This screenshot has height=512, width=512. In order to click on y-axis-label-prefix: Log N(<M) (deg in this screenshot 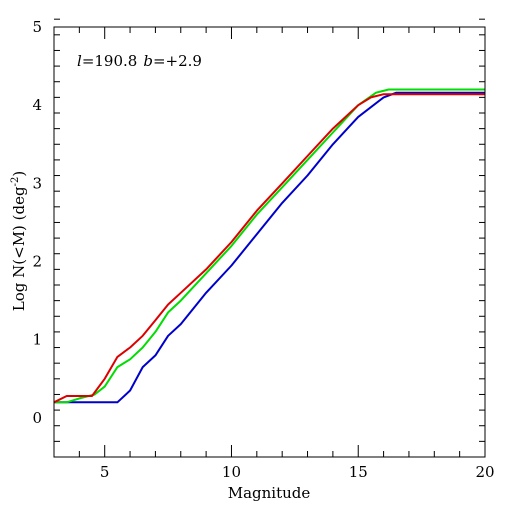, I will do `click(19, 248)`.